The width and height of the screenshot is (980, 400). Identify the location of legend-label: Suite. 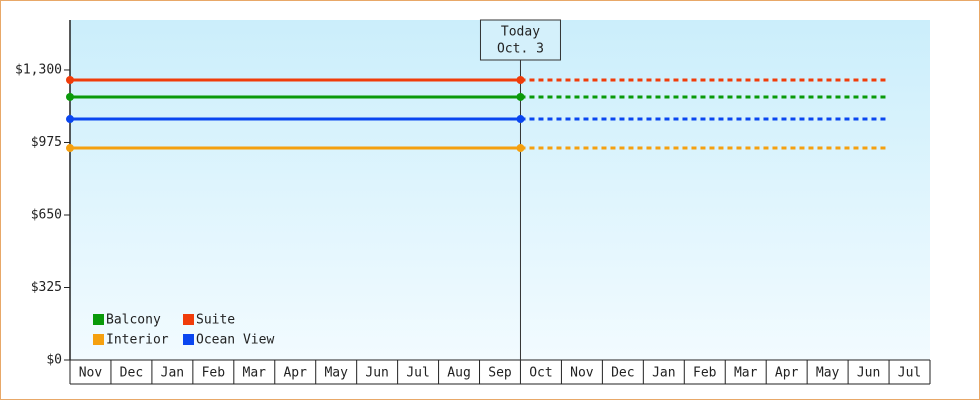
(215, 320).